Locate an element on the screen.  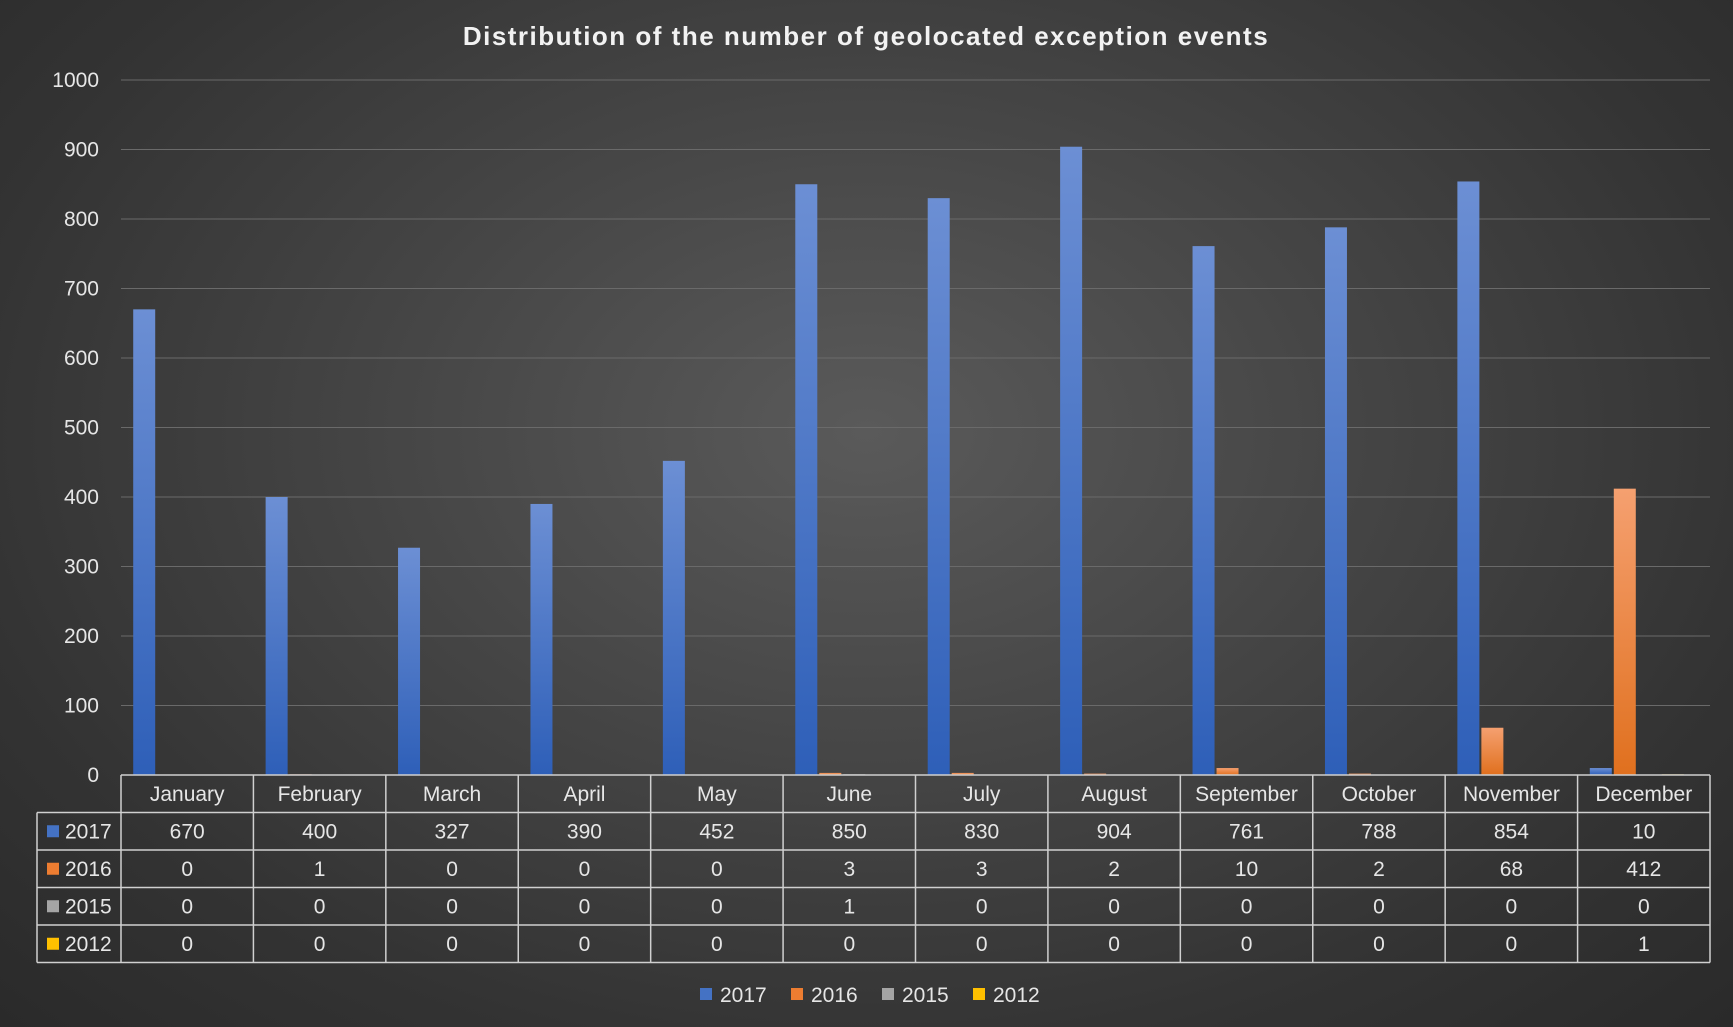
table-series-label: 2017 is located at coordinates (88, 831).